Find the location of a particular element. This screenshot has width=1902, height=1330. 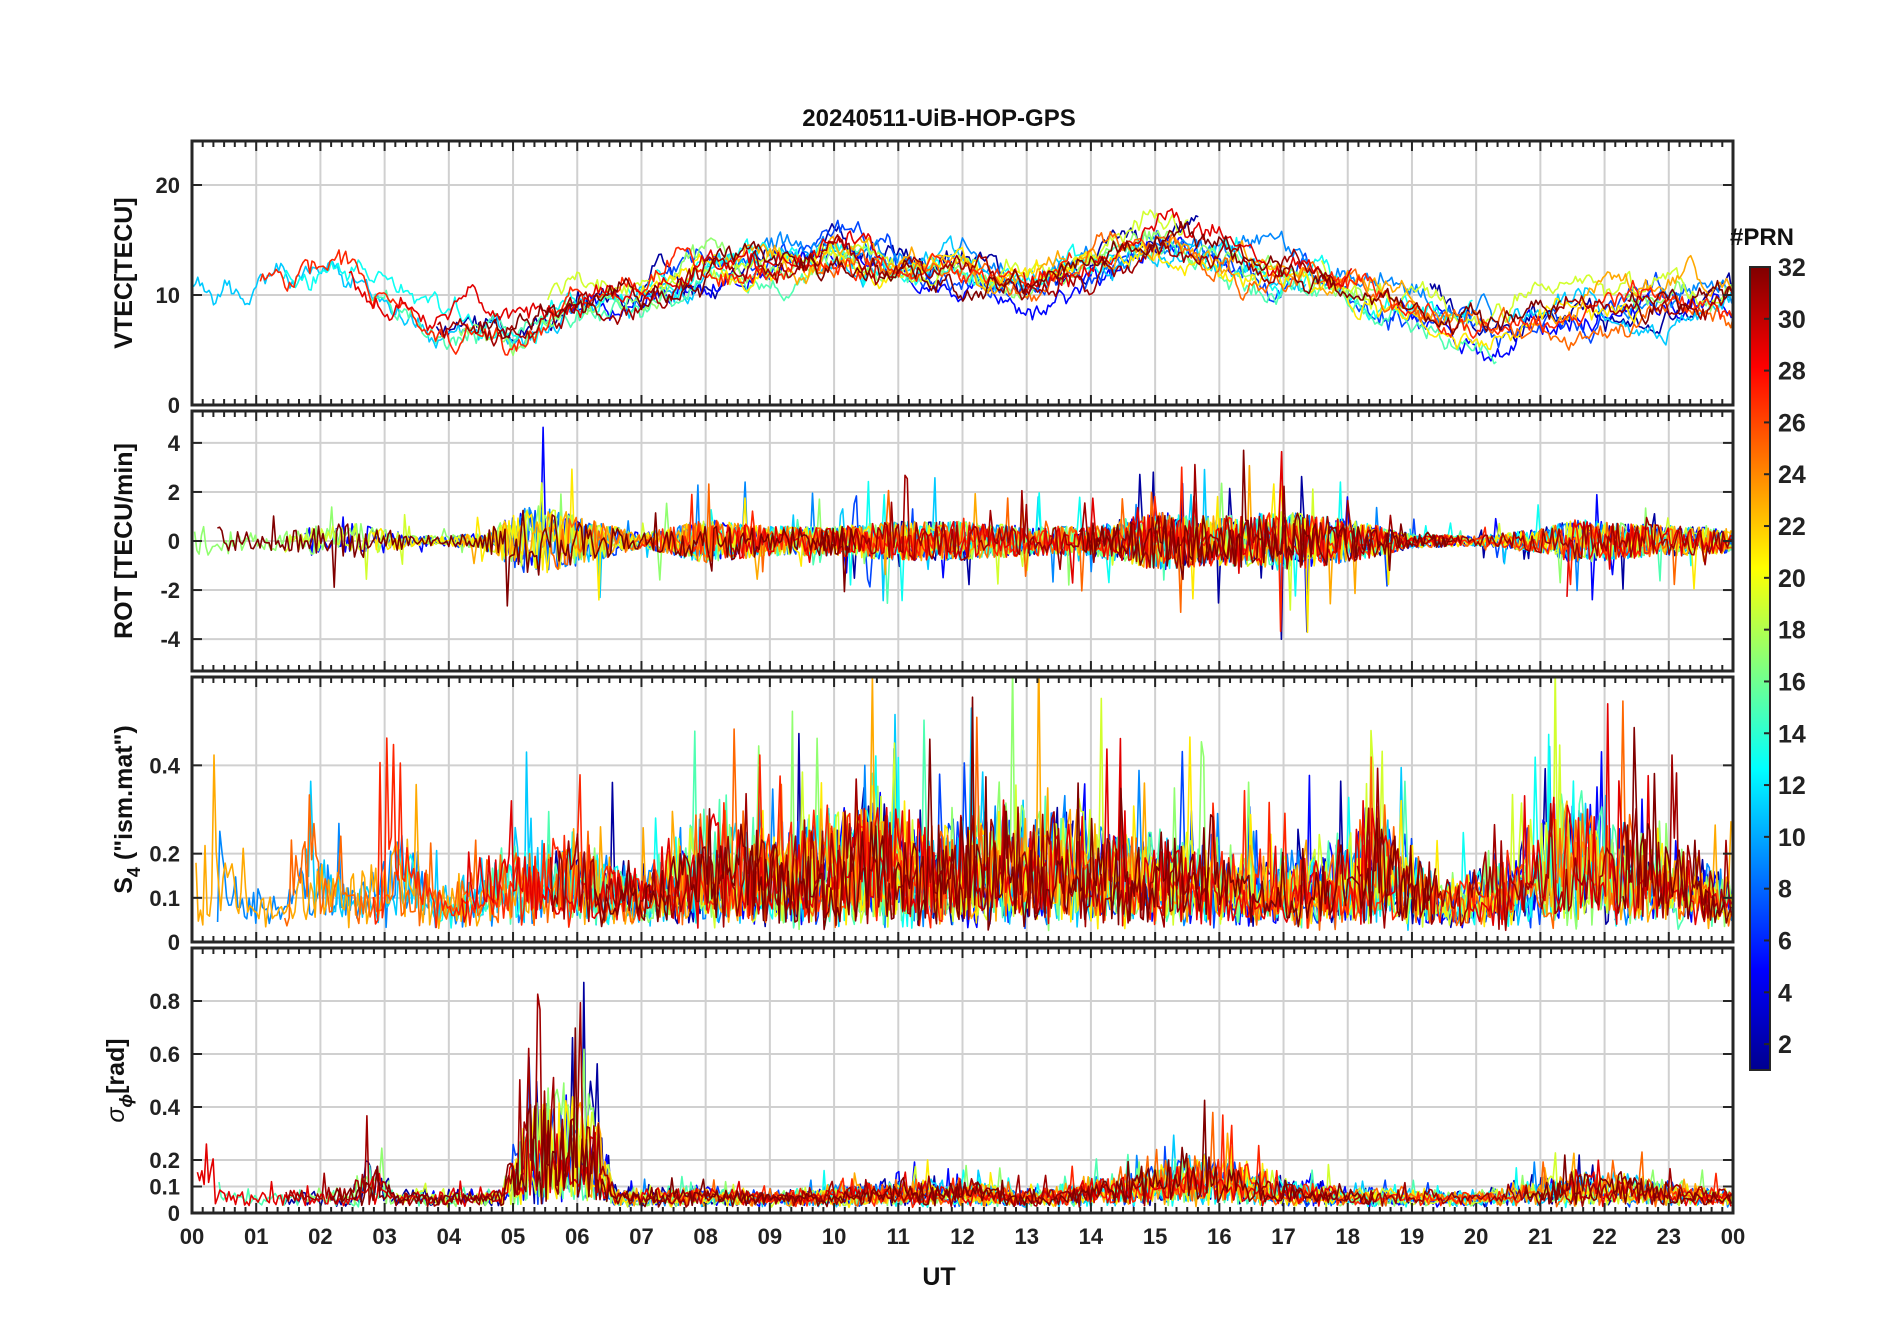

x-tick-label: 07 is located at coordinates (641, 1236).